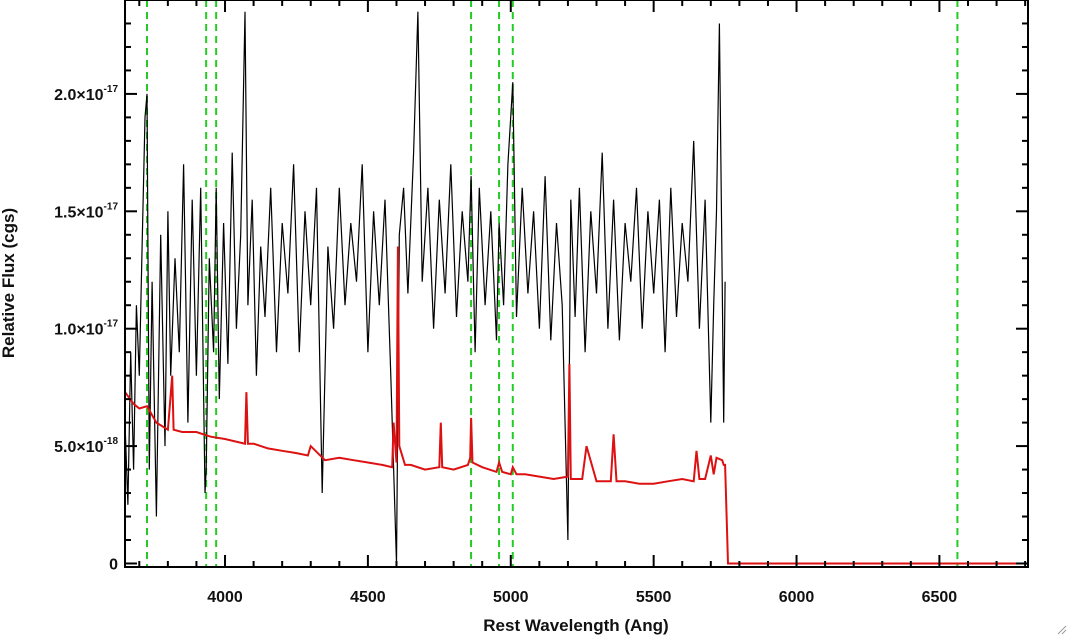 This screenshot has height=637, width=1069. Describe the element at coordinates (225, 597) in the screenshot. I see `x-tick-label: 4000` at that location.